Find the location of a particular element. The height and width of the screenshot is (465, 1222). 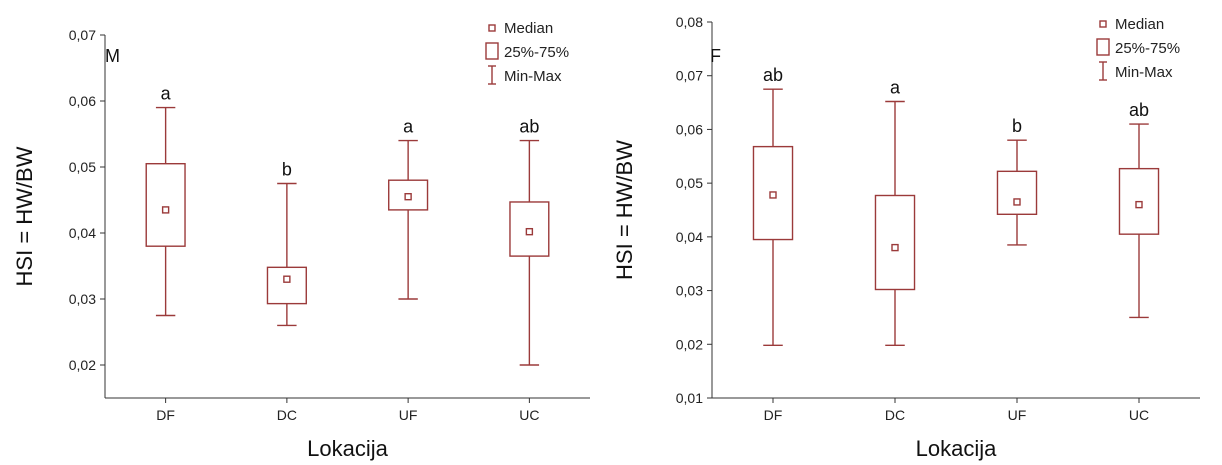

y-tick-label: 0,08 is located at coordinates (689, 22).